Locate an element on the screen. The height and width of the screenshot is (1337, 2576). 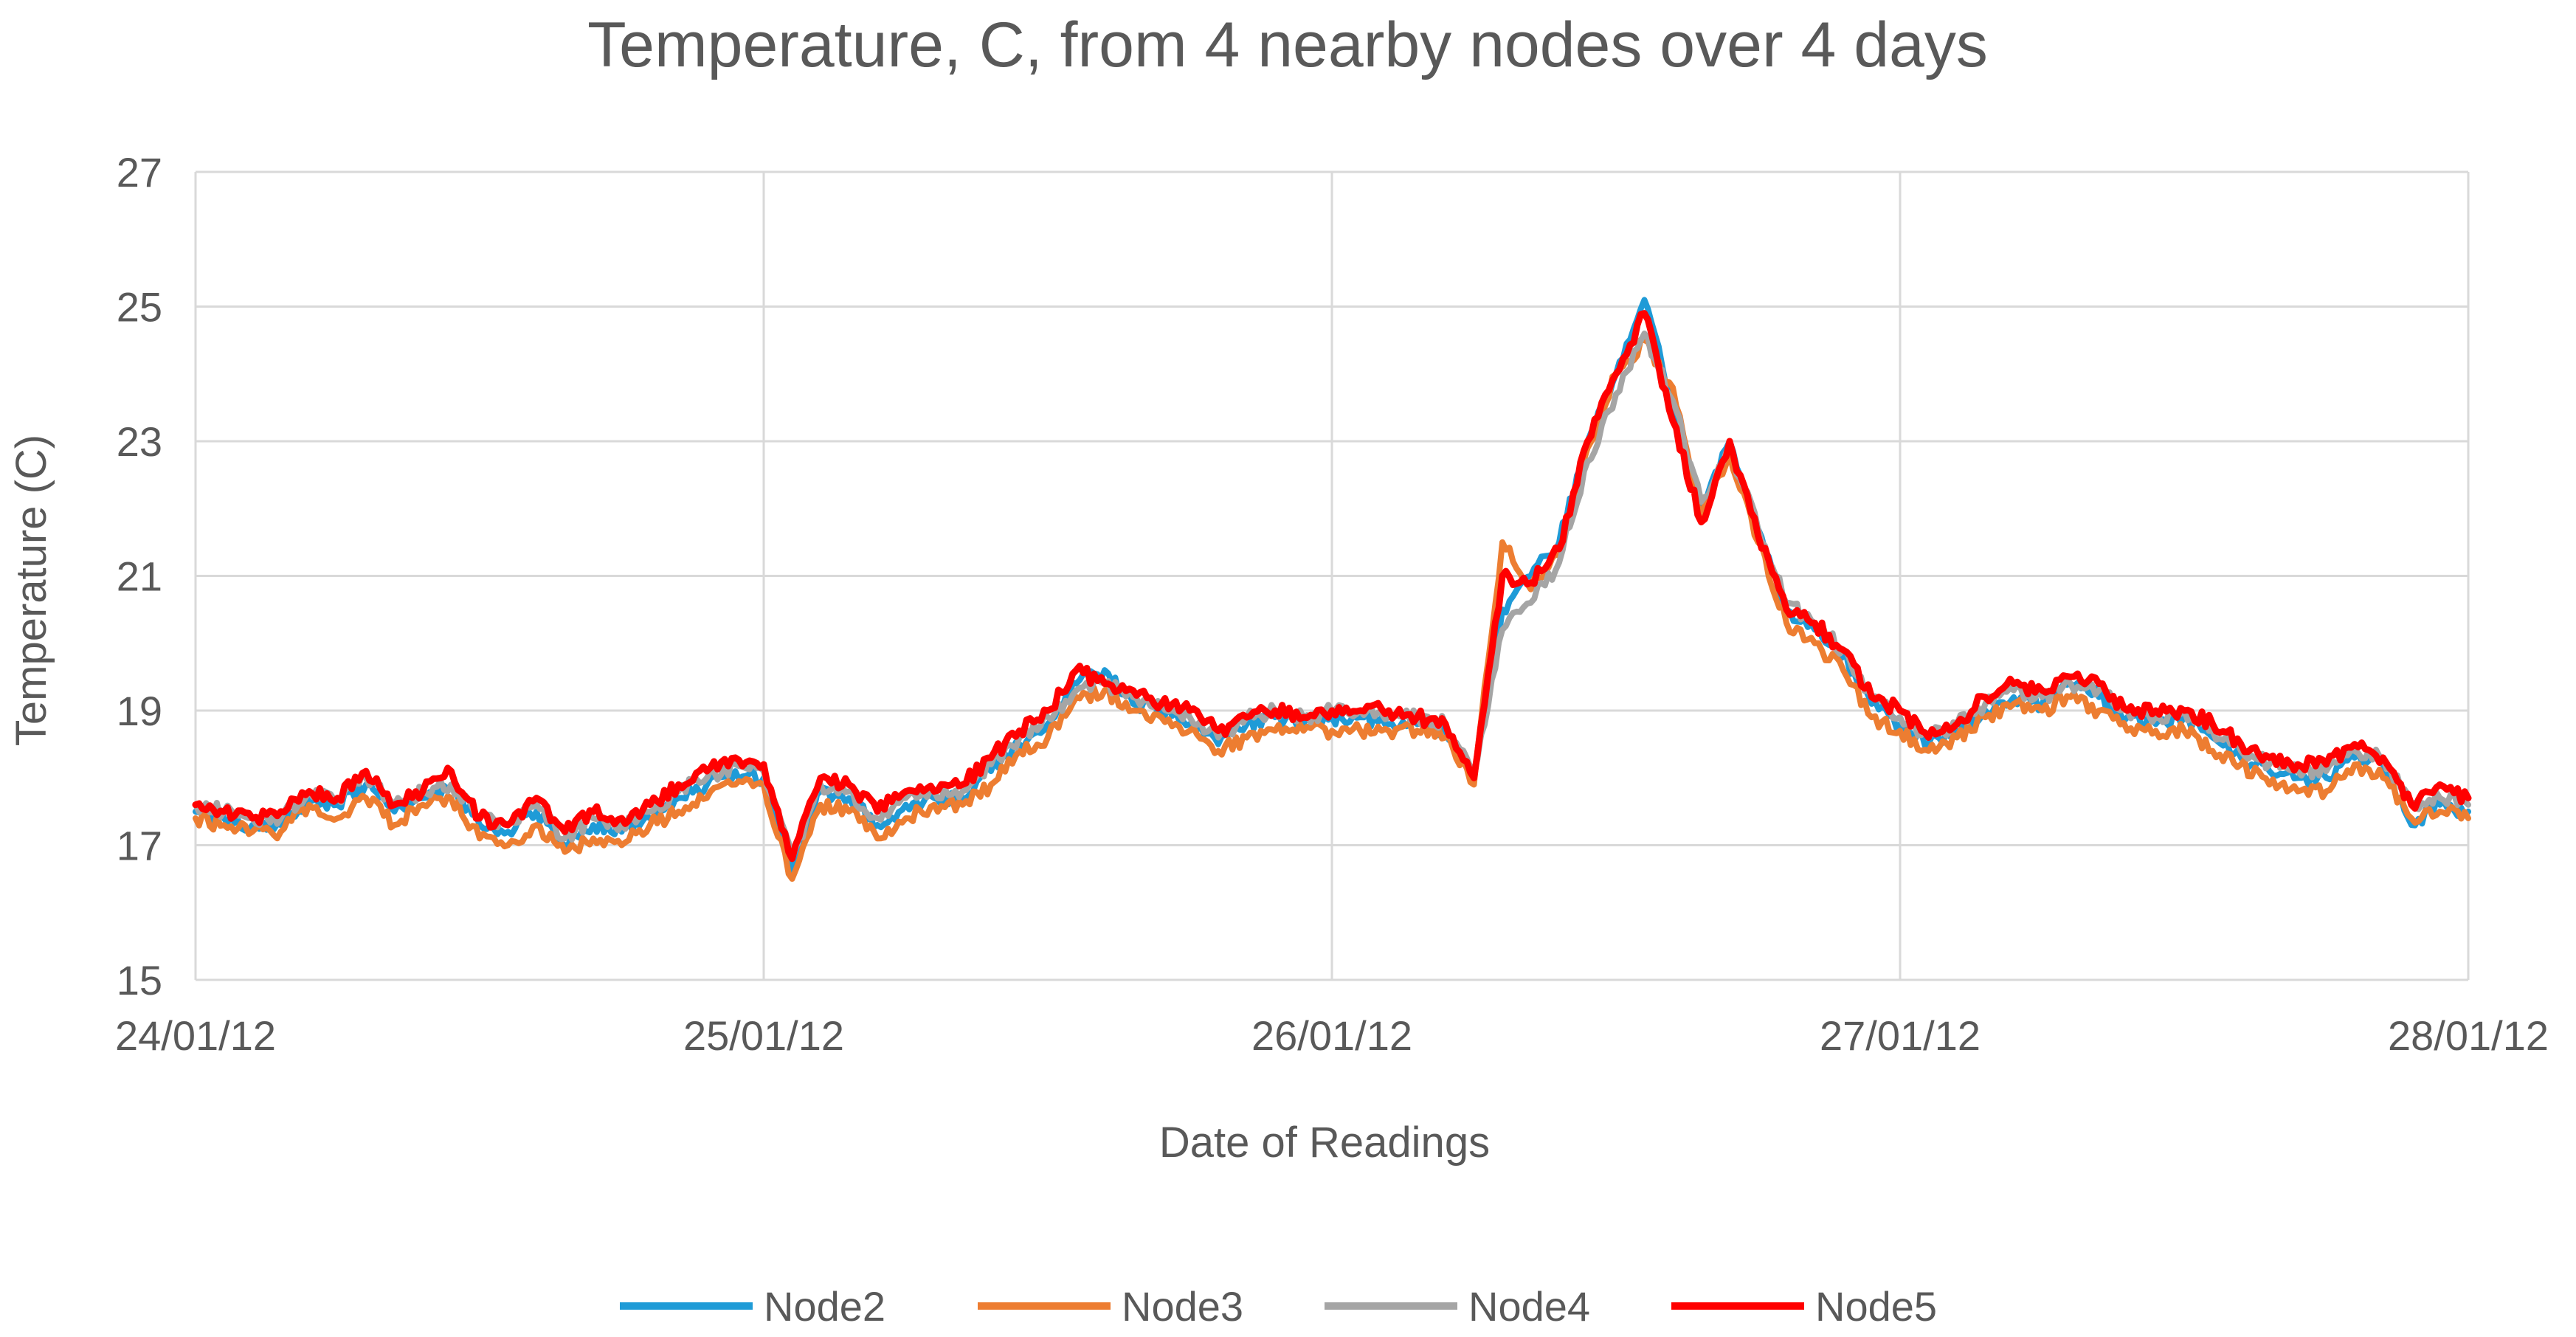
x-tick-label: 24/01/12 is located at coordinates (195, 1036).